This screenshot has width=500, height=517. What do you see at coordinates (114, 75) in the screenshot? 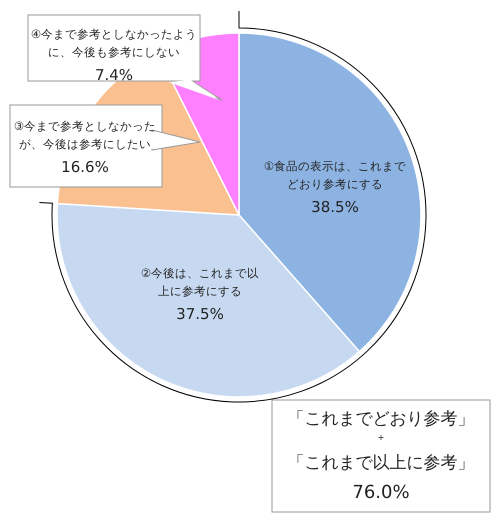
I see `data-label: 7.4%` at bounding box center [114, 75].